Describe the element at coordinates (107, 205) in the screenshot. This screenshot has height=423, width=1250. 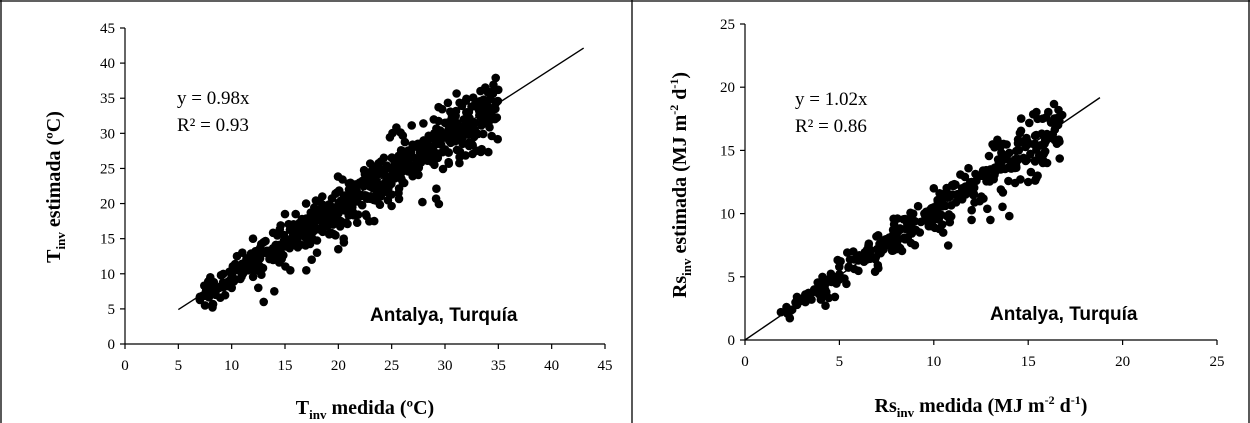
I see `left-y-tick-label: 20` at that location.